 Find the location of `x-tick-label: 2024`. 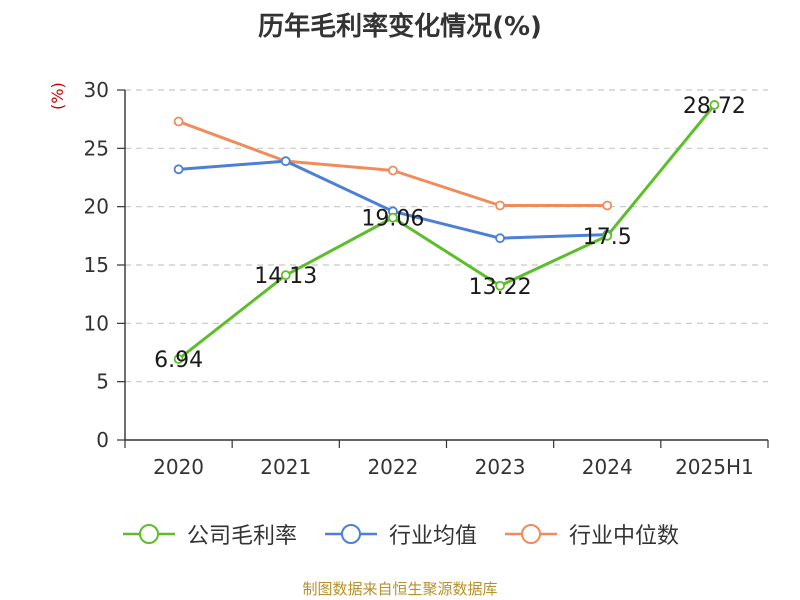

x-tick-label: 2024 is located at coordinates (607, 467).